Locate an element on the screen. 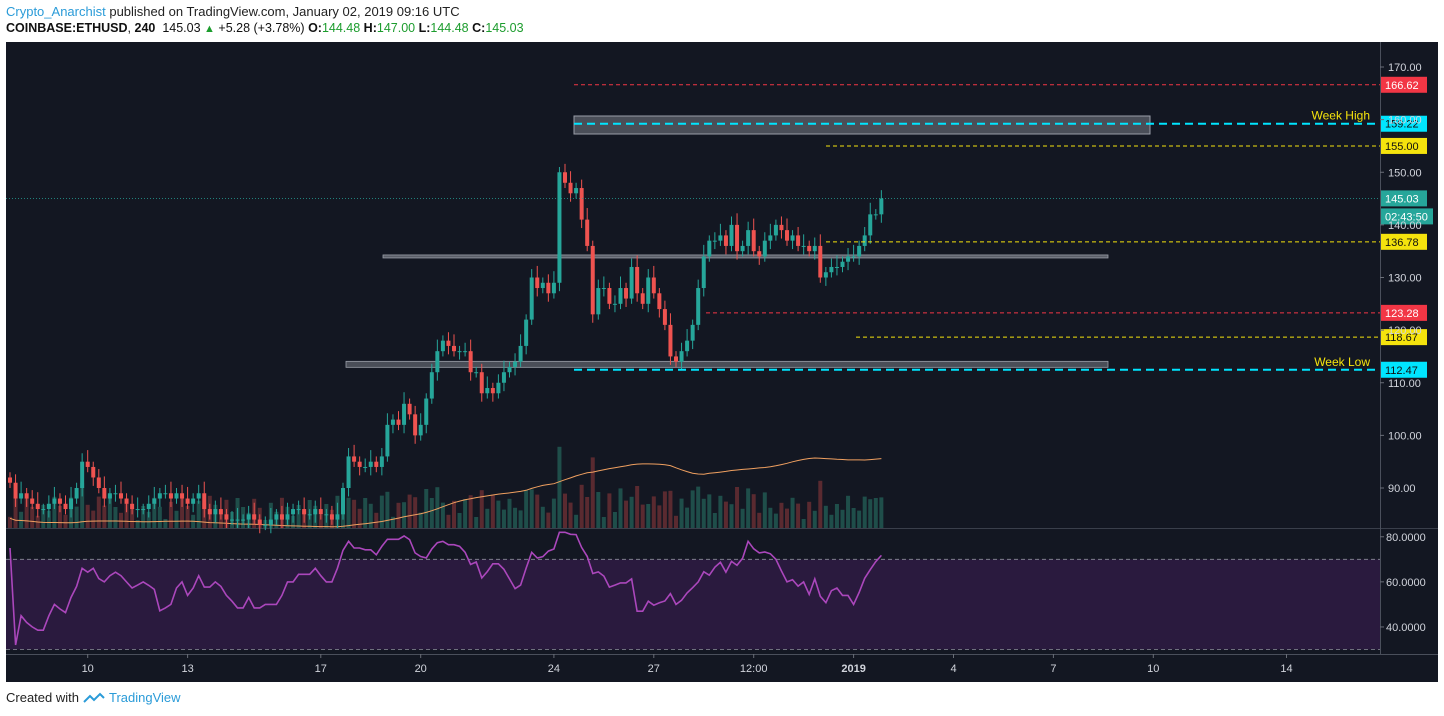  rsi-line is located at coordinates (445, 588).